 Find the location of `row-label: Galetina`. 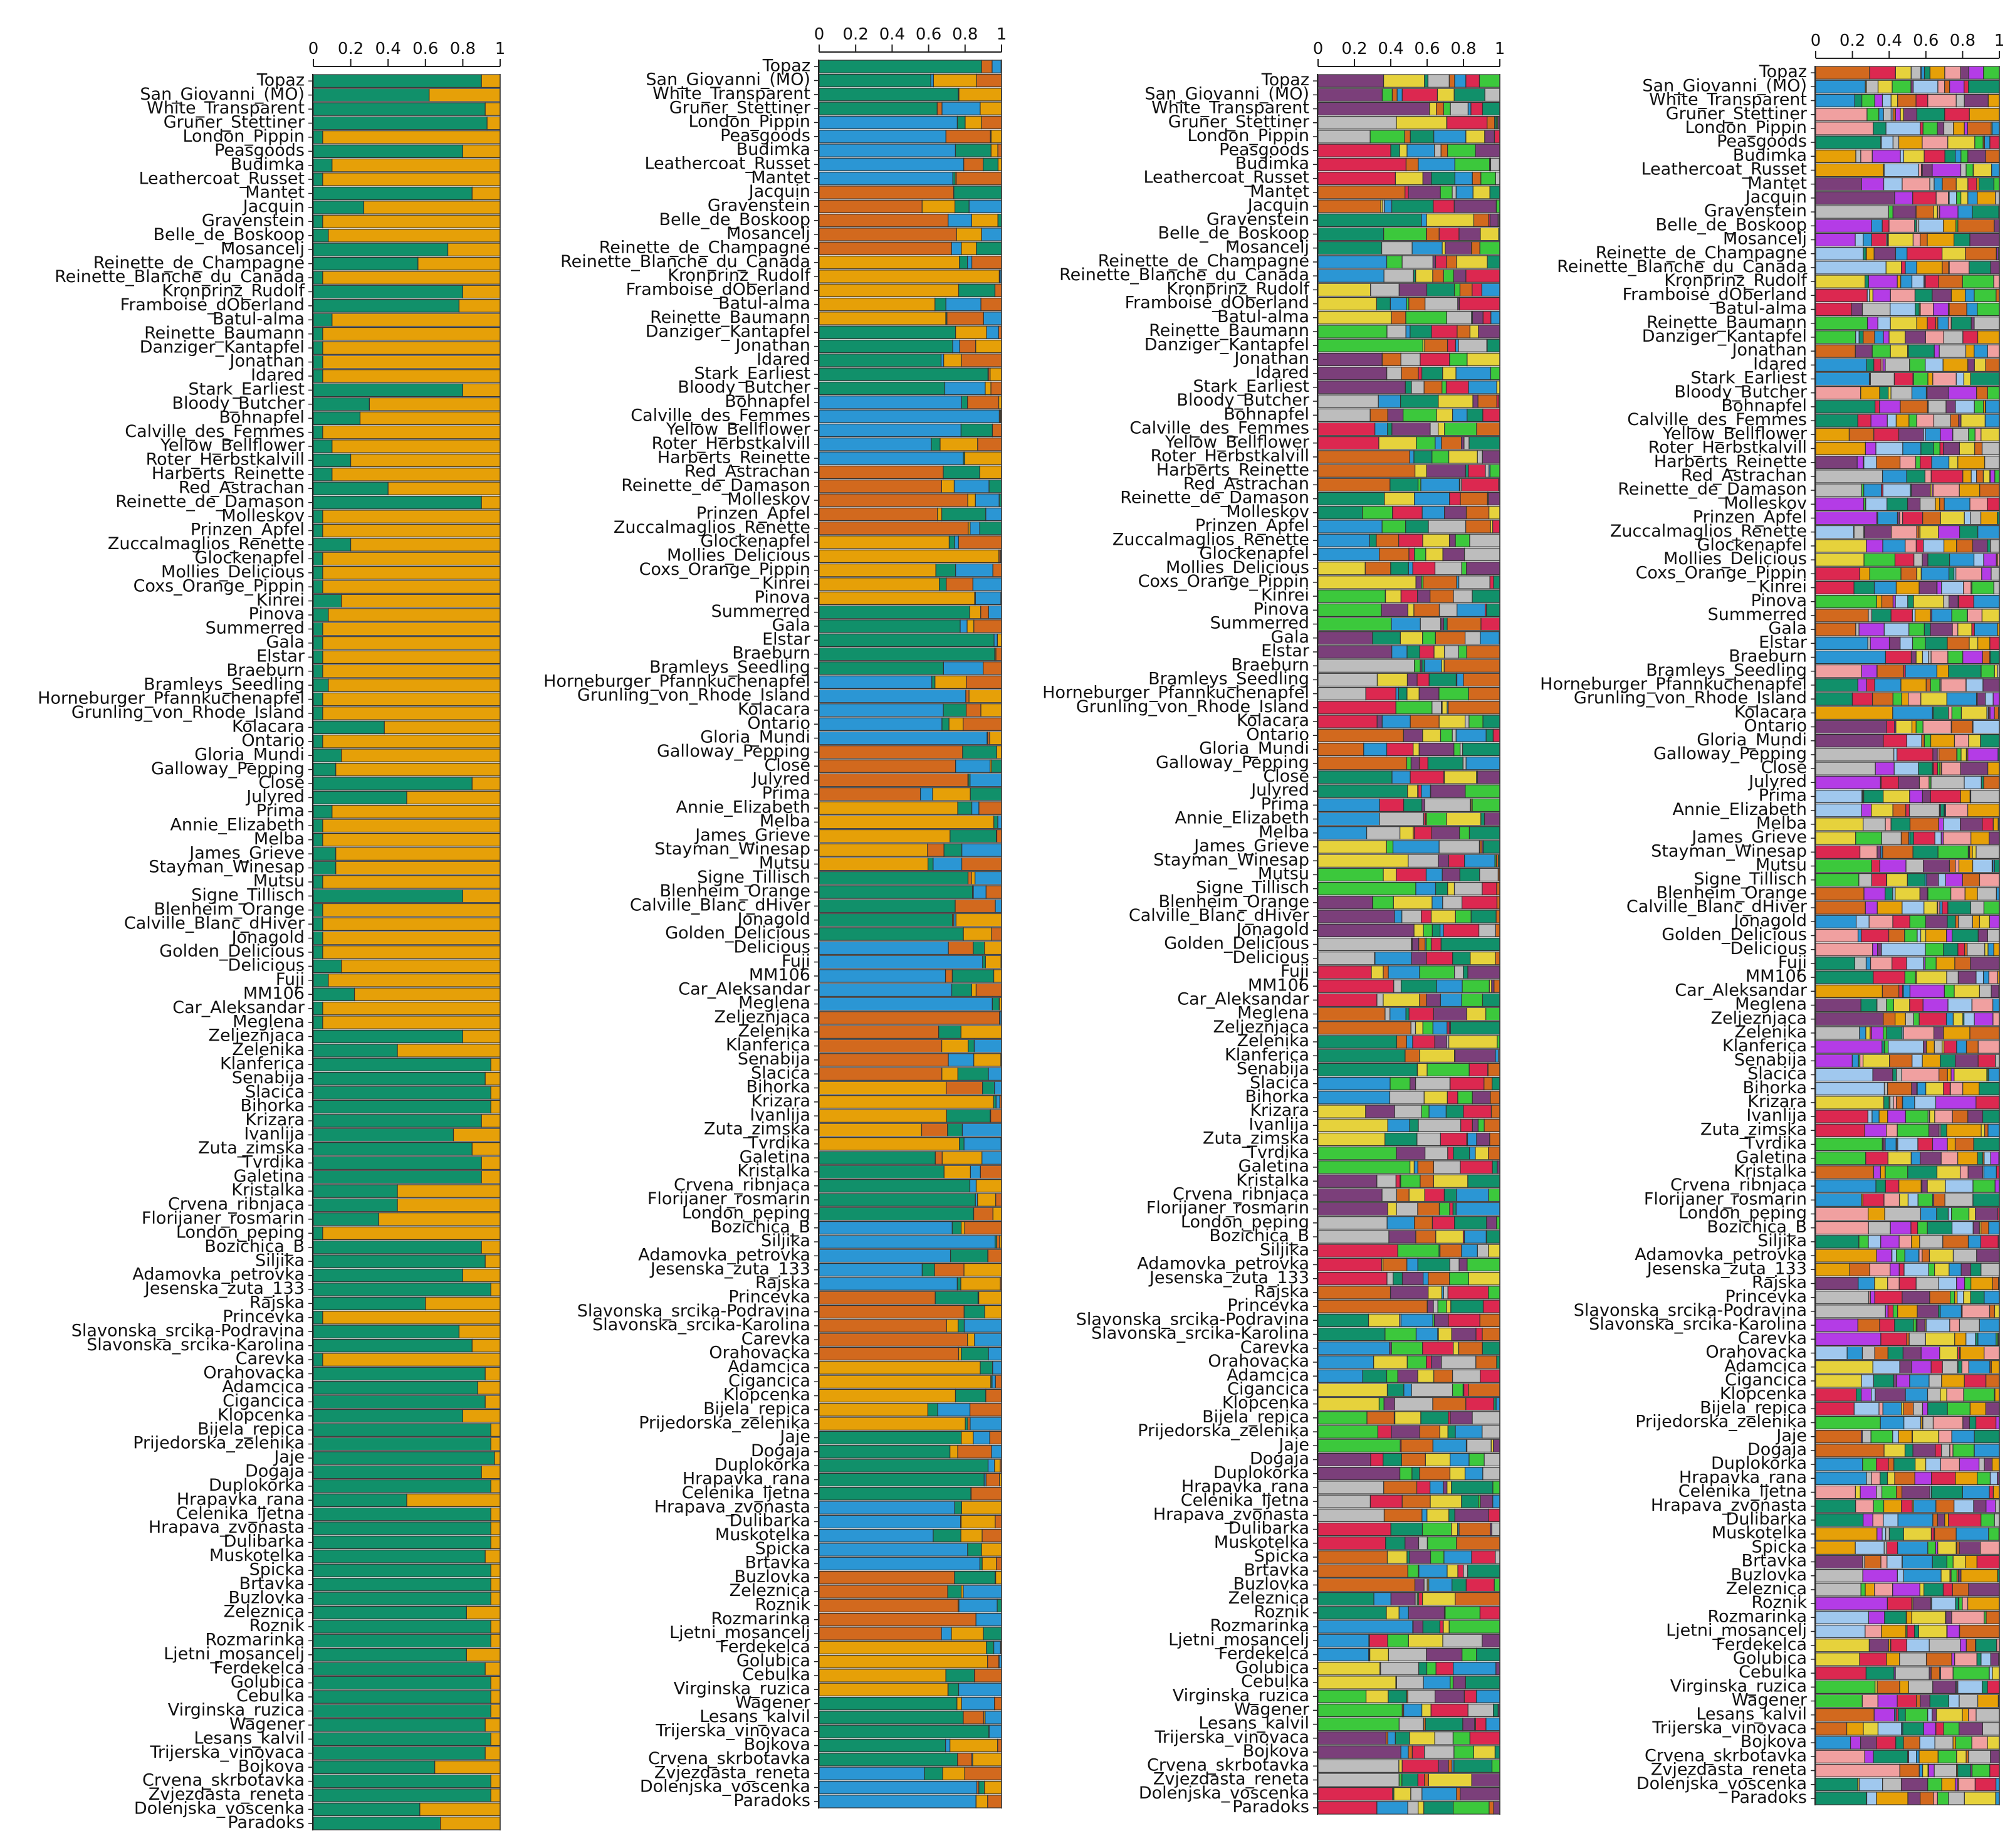

row-label: Galetina is located at coordinates (1771, 1158).